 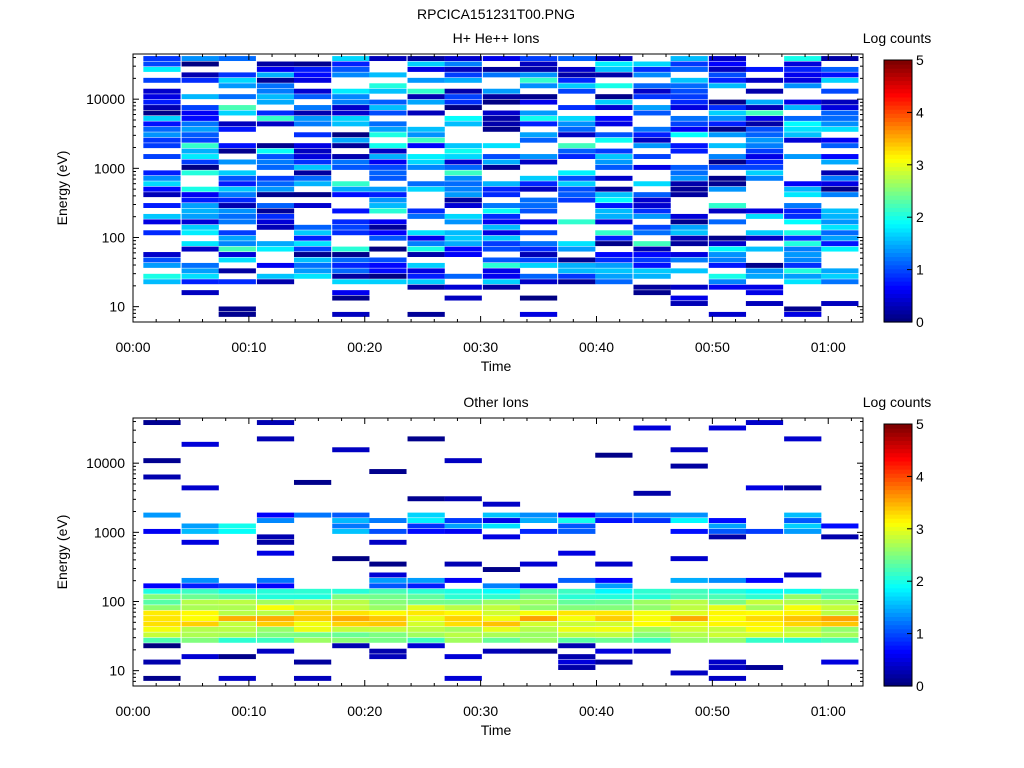 I want to click on x-axis-label: Time, so click(x=496, y=366).